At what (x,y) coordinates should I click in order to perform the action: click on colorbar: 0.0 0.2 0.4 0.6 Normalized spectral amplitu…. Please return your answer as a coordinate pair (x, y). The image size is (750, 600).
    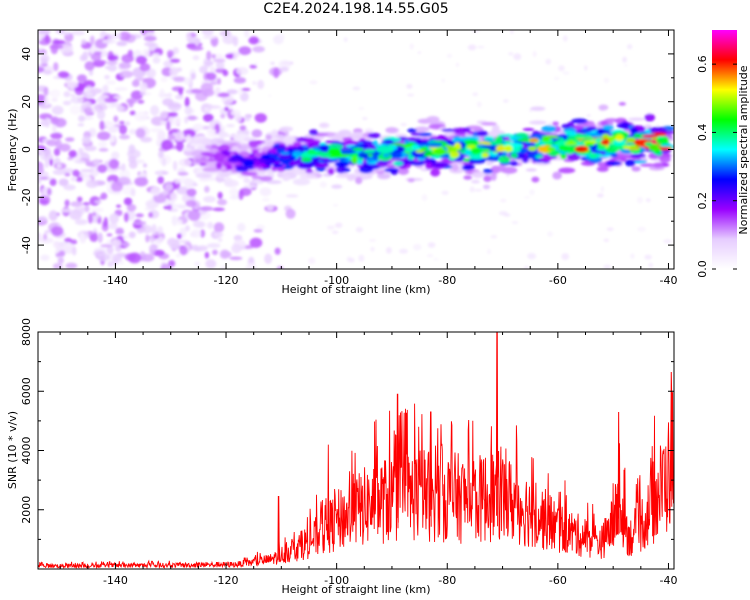
    Looking at the image, I should click on (723, 154).